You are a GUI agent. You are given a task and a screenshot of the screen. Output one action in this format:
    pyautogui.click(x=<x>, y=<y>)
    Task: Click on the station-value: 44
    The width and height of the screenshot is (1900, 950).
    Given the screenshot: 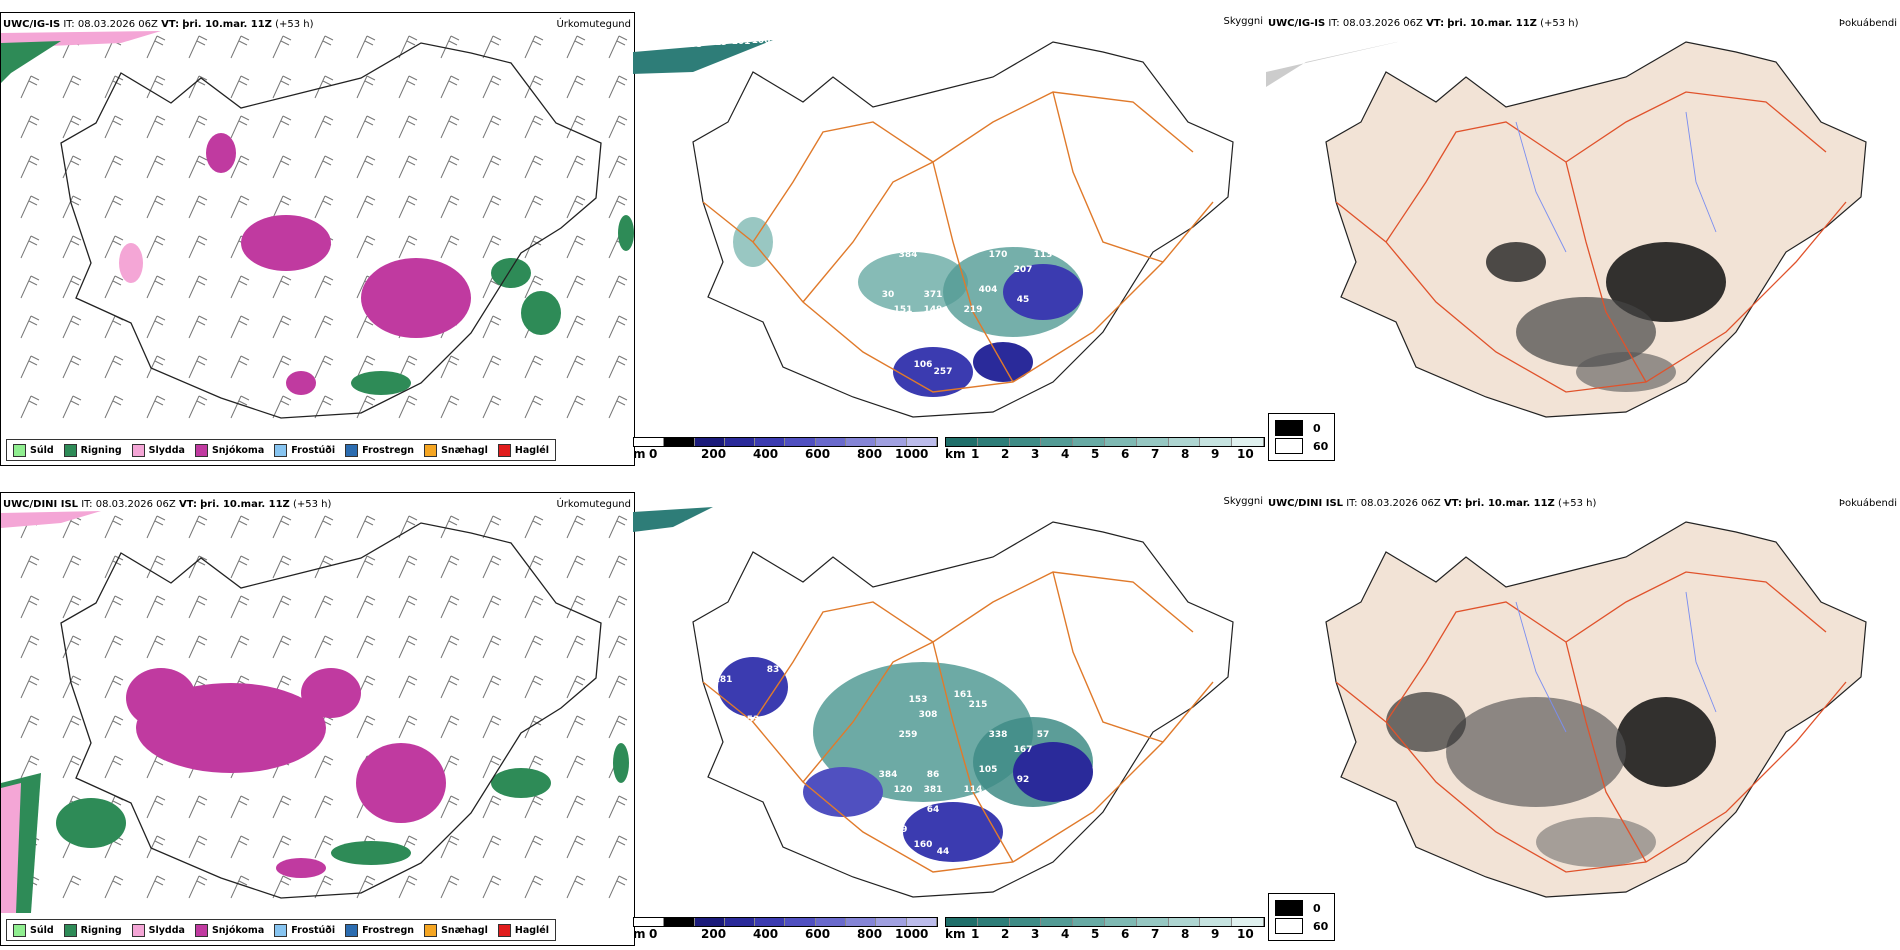 What is the action you would take?
    pyautogui.click(x=943, y=852)
    